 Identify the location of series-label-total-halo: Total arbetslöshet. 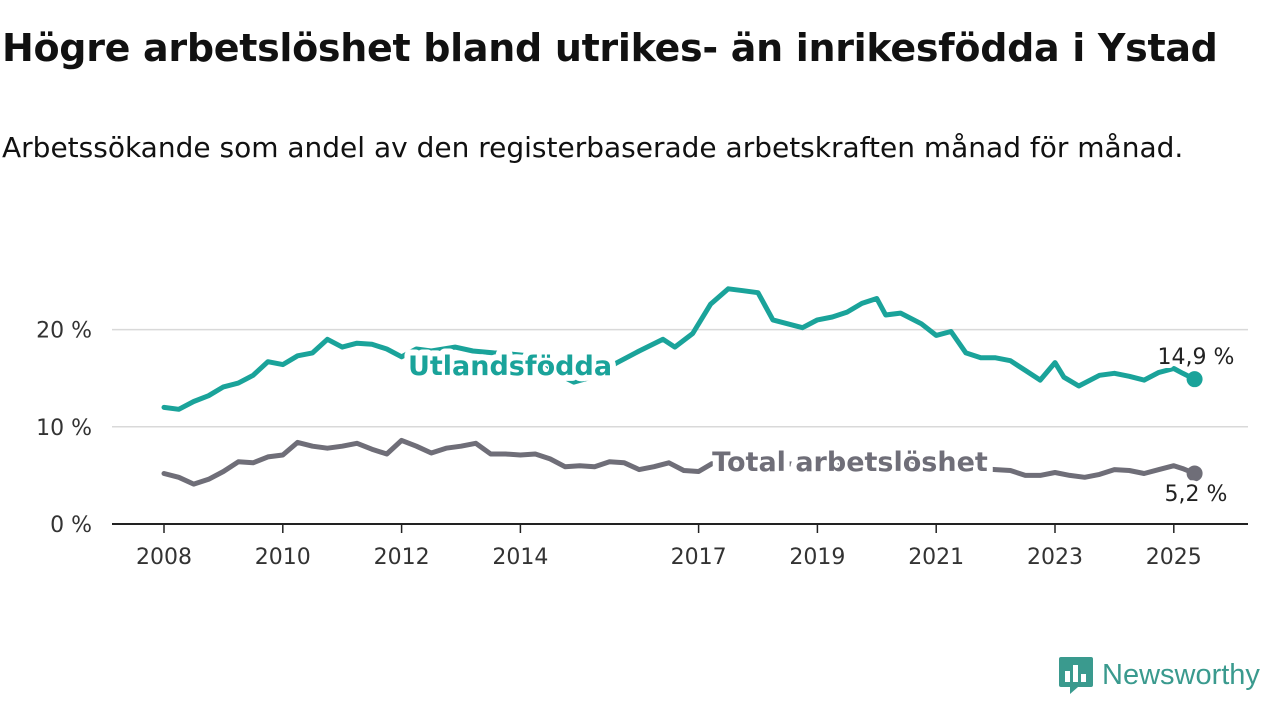
(850, 462).